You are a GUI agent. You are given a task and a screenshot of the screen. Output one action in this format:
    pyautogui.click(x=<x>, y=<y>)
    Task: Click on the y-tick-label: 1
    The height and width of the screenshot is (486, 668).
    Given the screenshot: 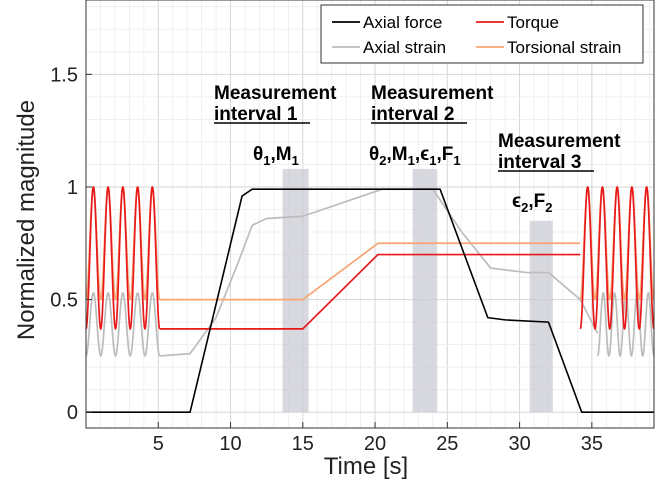 What is the action you would take?
    pyautogui.click(x=72, y=188)
    